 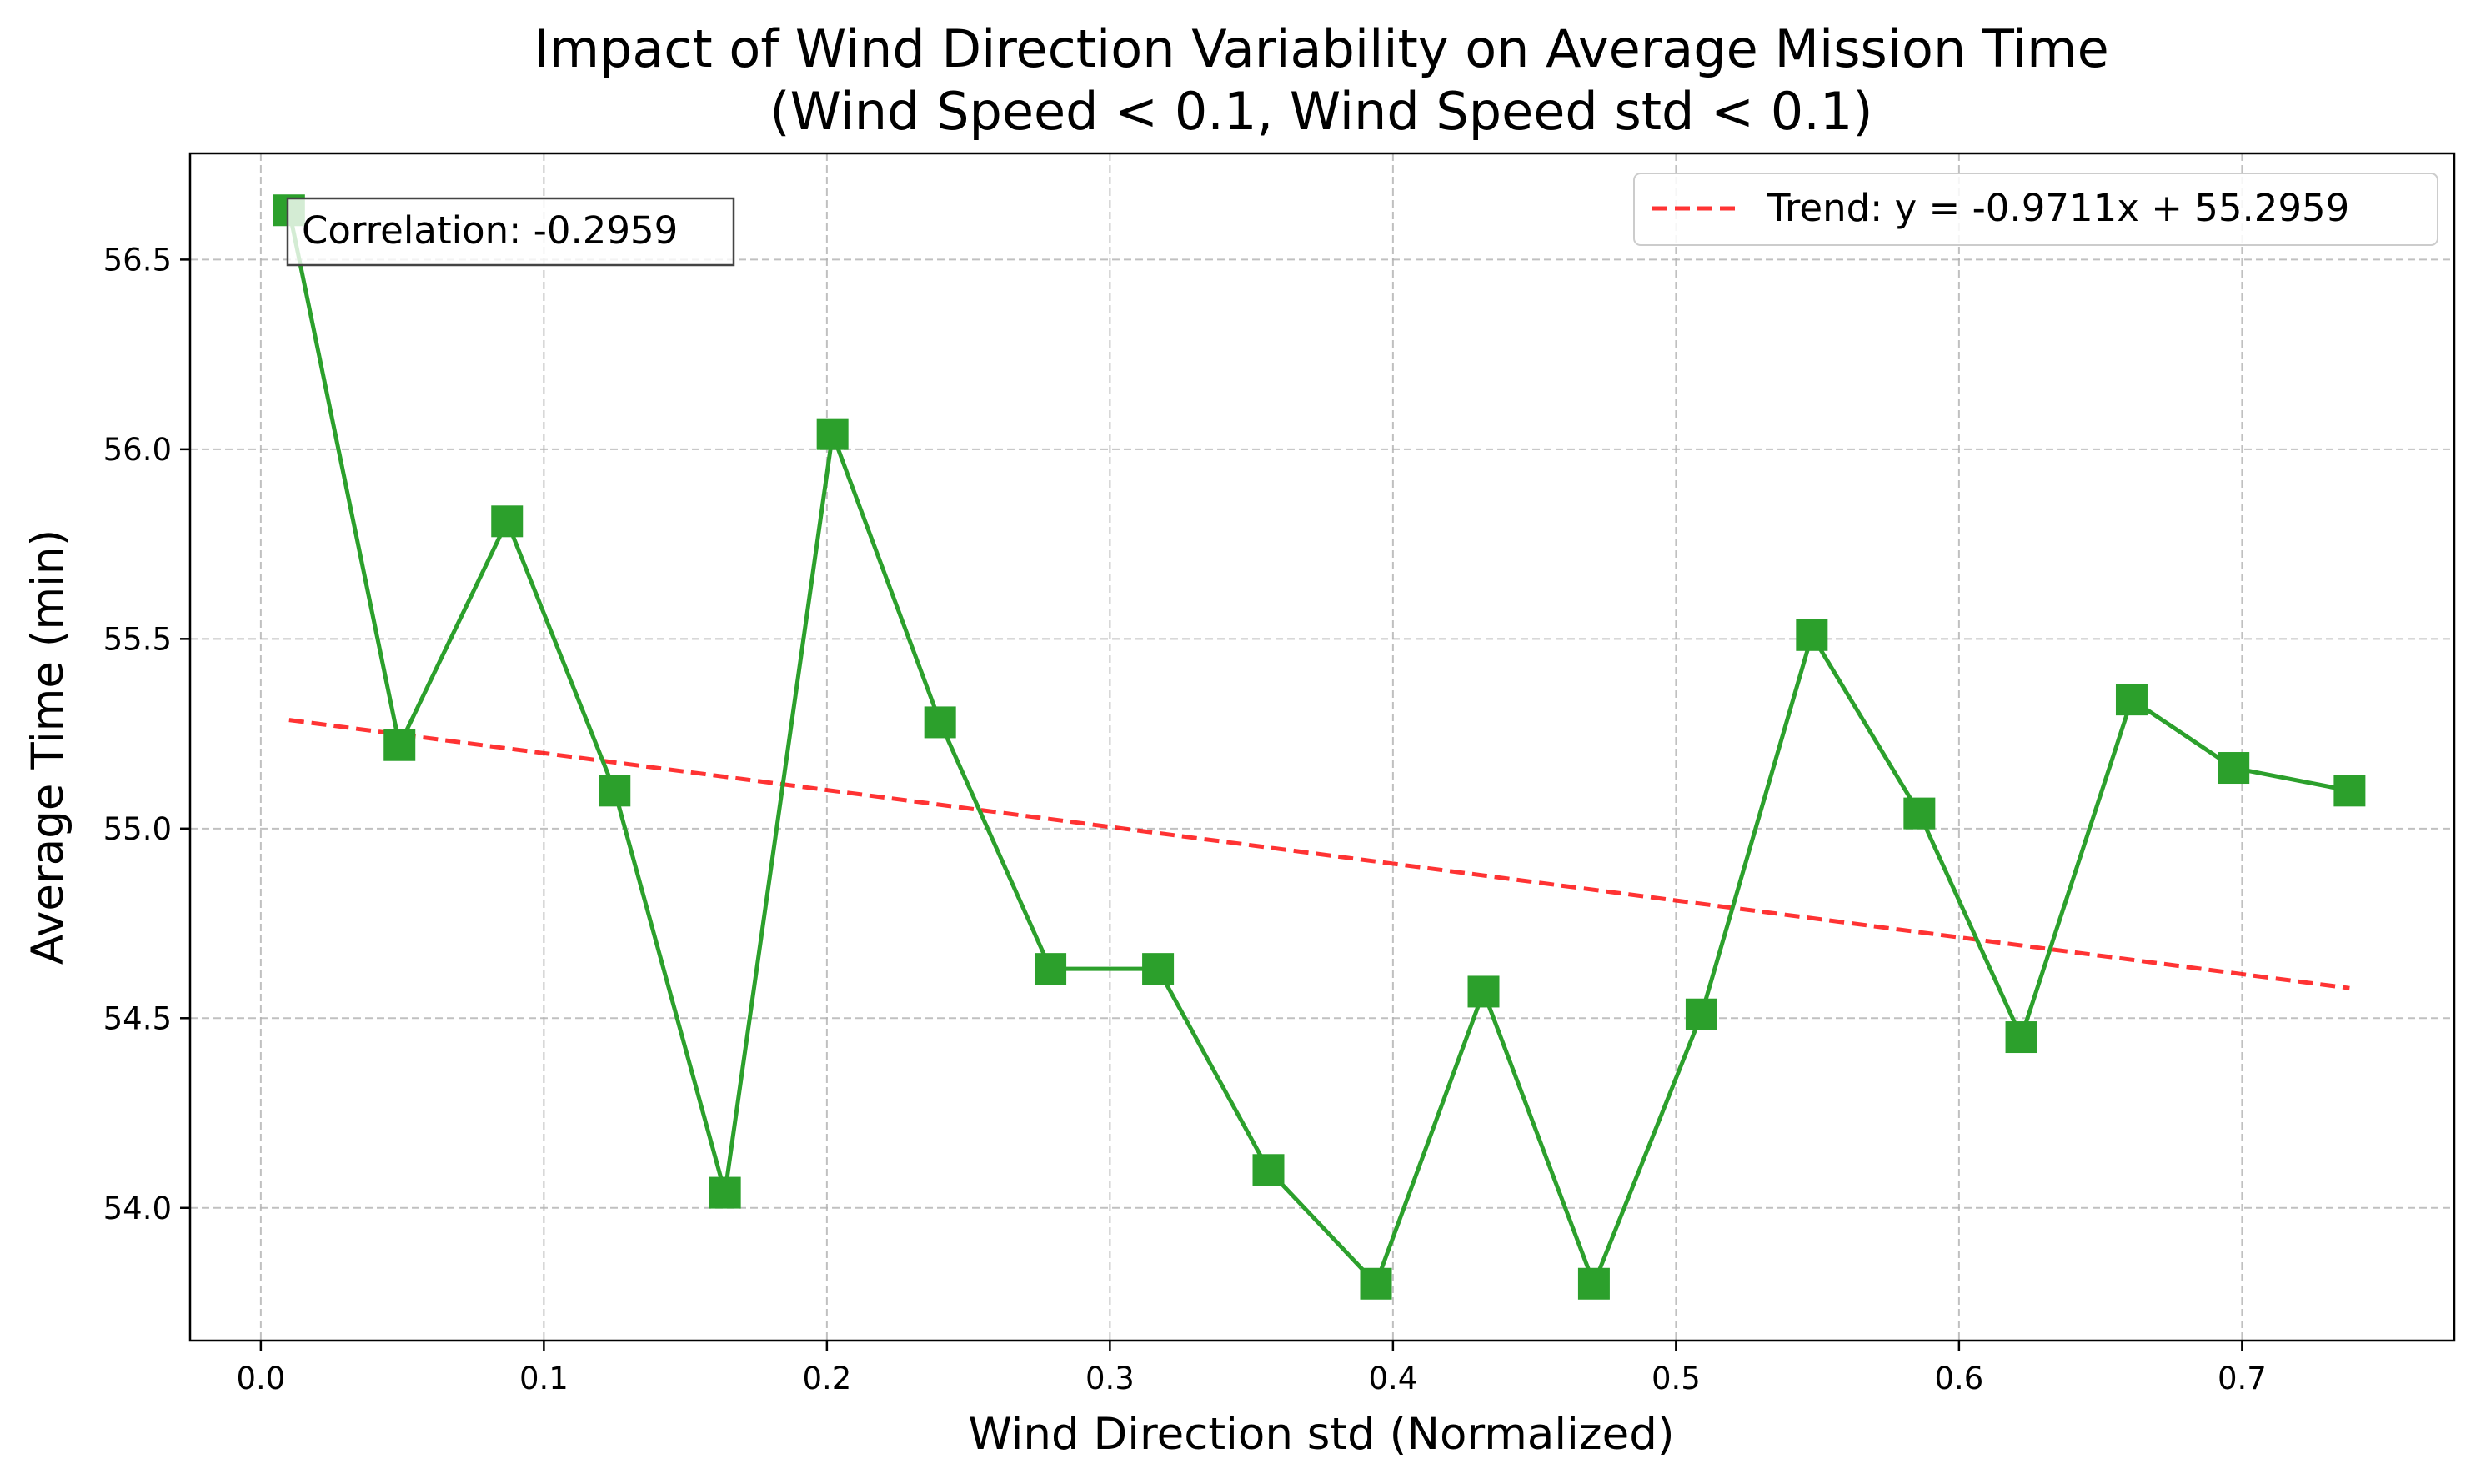 I want to click on correlation-annotation: Correlation: -0.2959, so click(x=510, y=232).